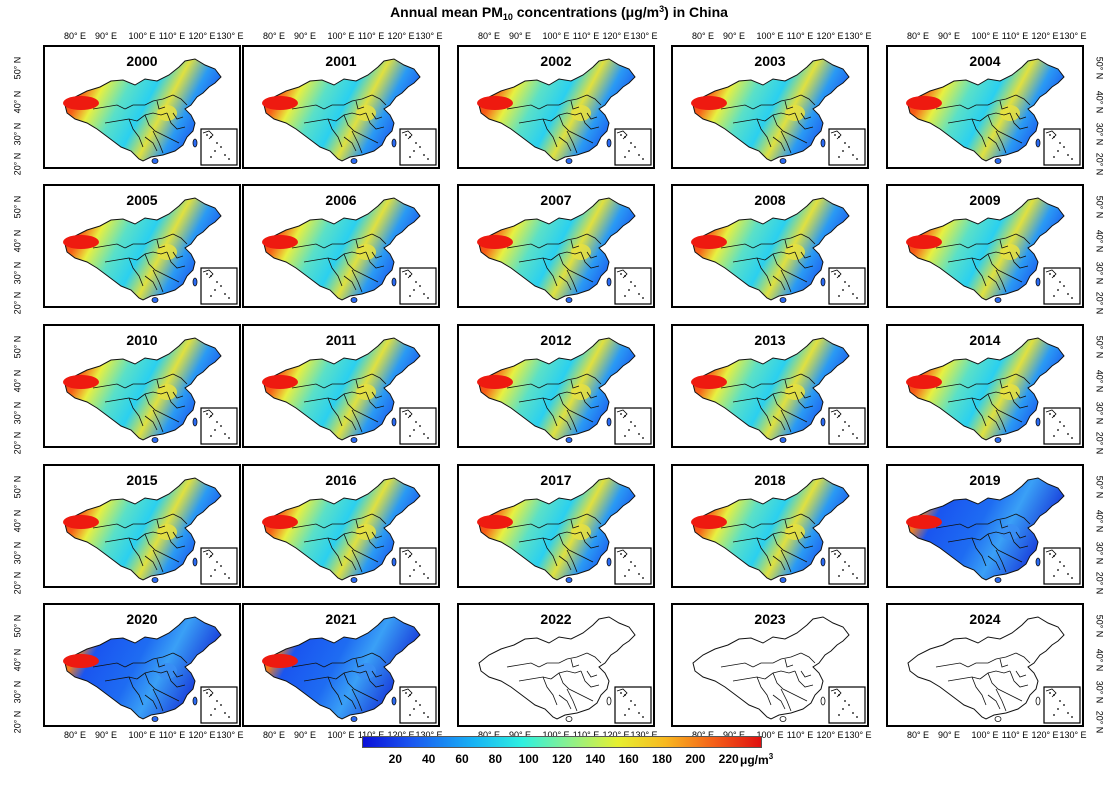 The image size is (1118, 797). Describe the element at coordinates (341, 735) in the screenshot. I see `longitude-label: 100° E` at that location.